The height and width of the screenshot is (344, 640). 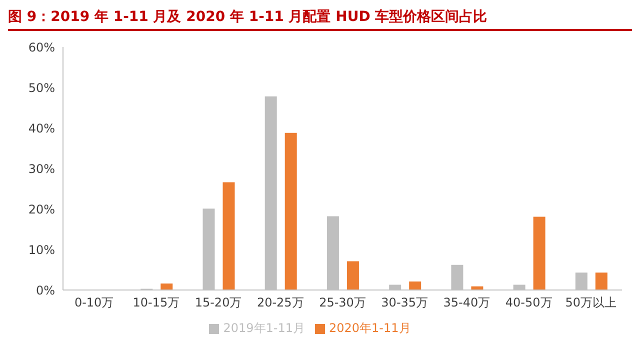 What do you see at coordinates (41, 209) in the screenshot?
I see `y-tick-label: 20%` at bounding box center [41, 209].